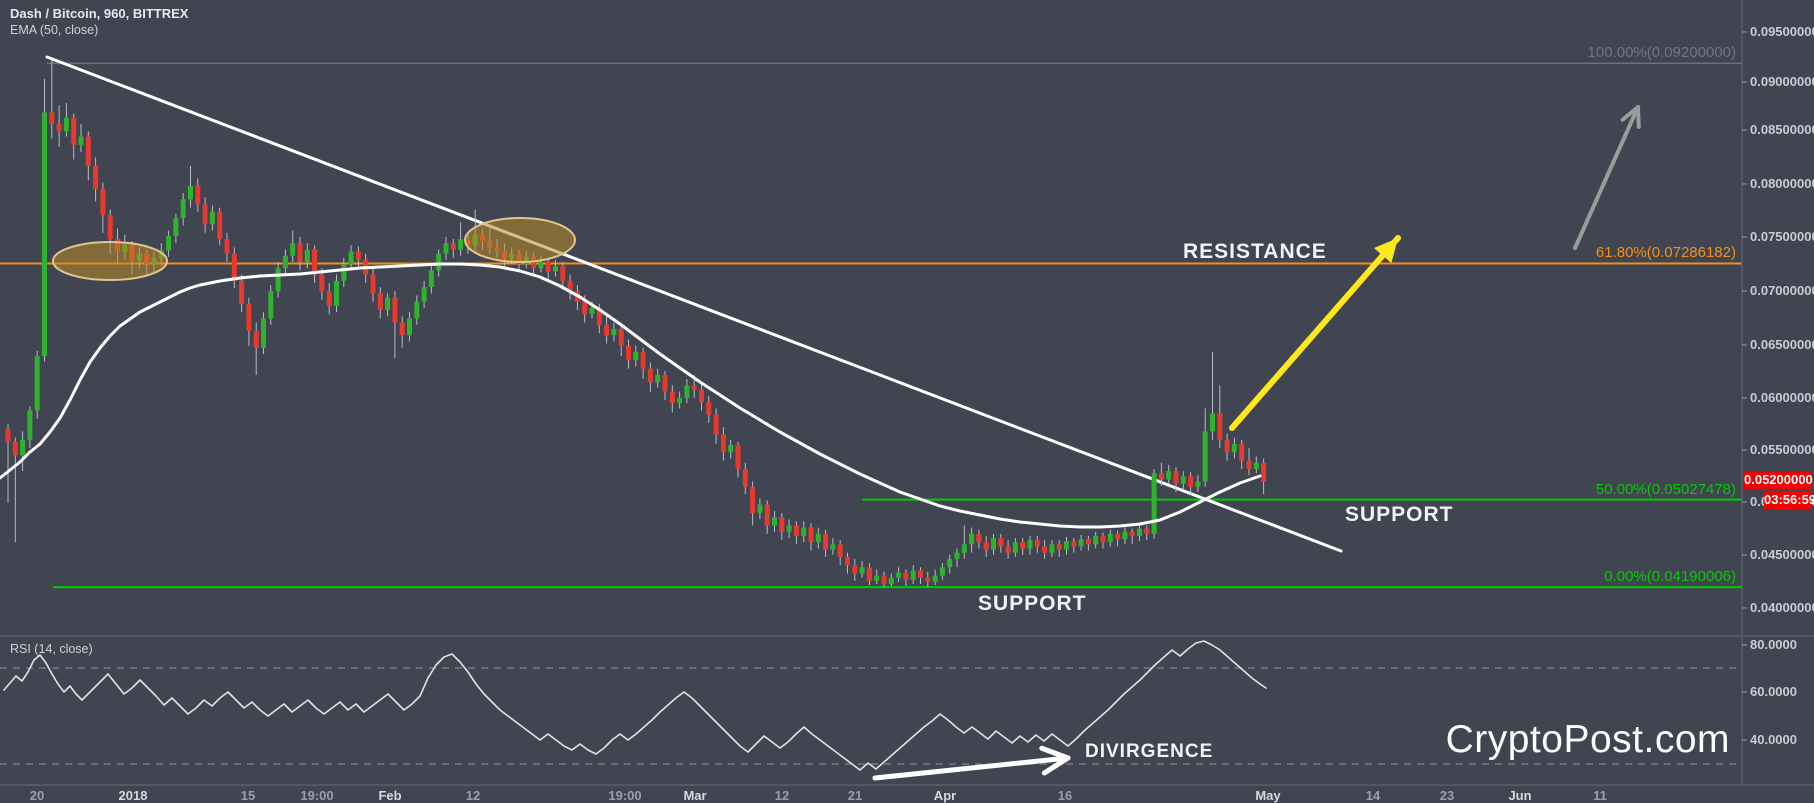 The image size is (1814, 803). I want to click on symbol-title: Dash / Bitcoin, 960, BITTREX, so click(99, 13).